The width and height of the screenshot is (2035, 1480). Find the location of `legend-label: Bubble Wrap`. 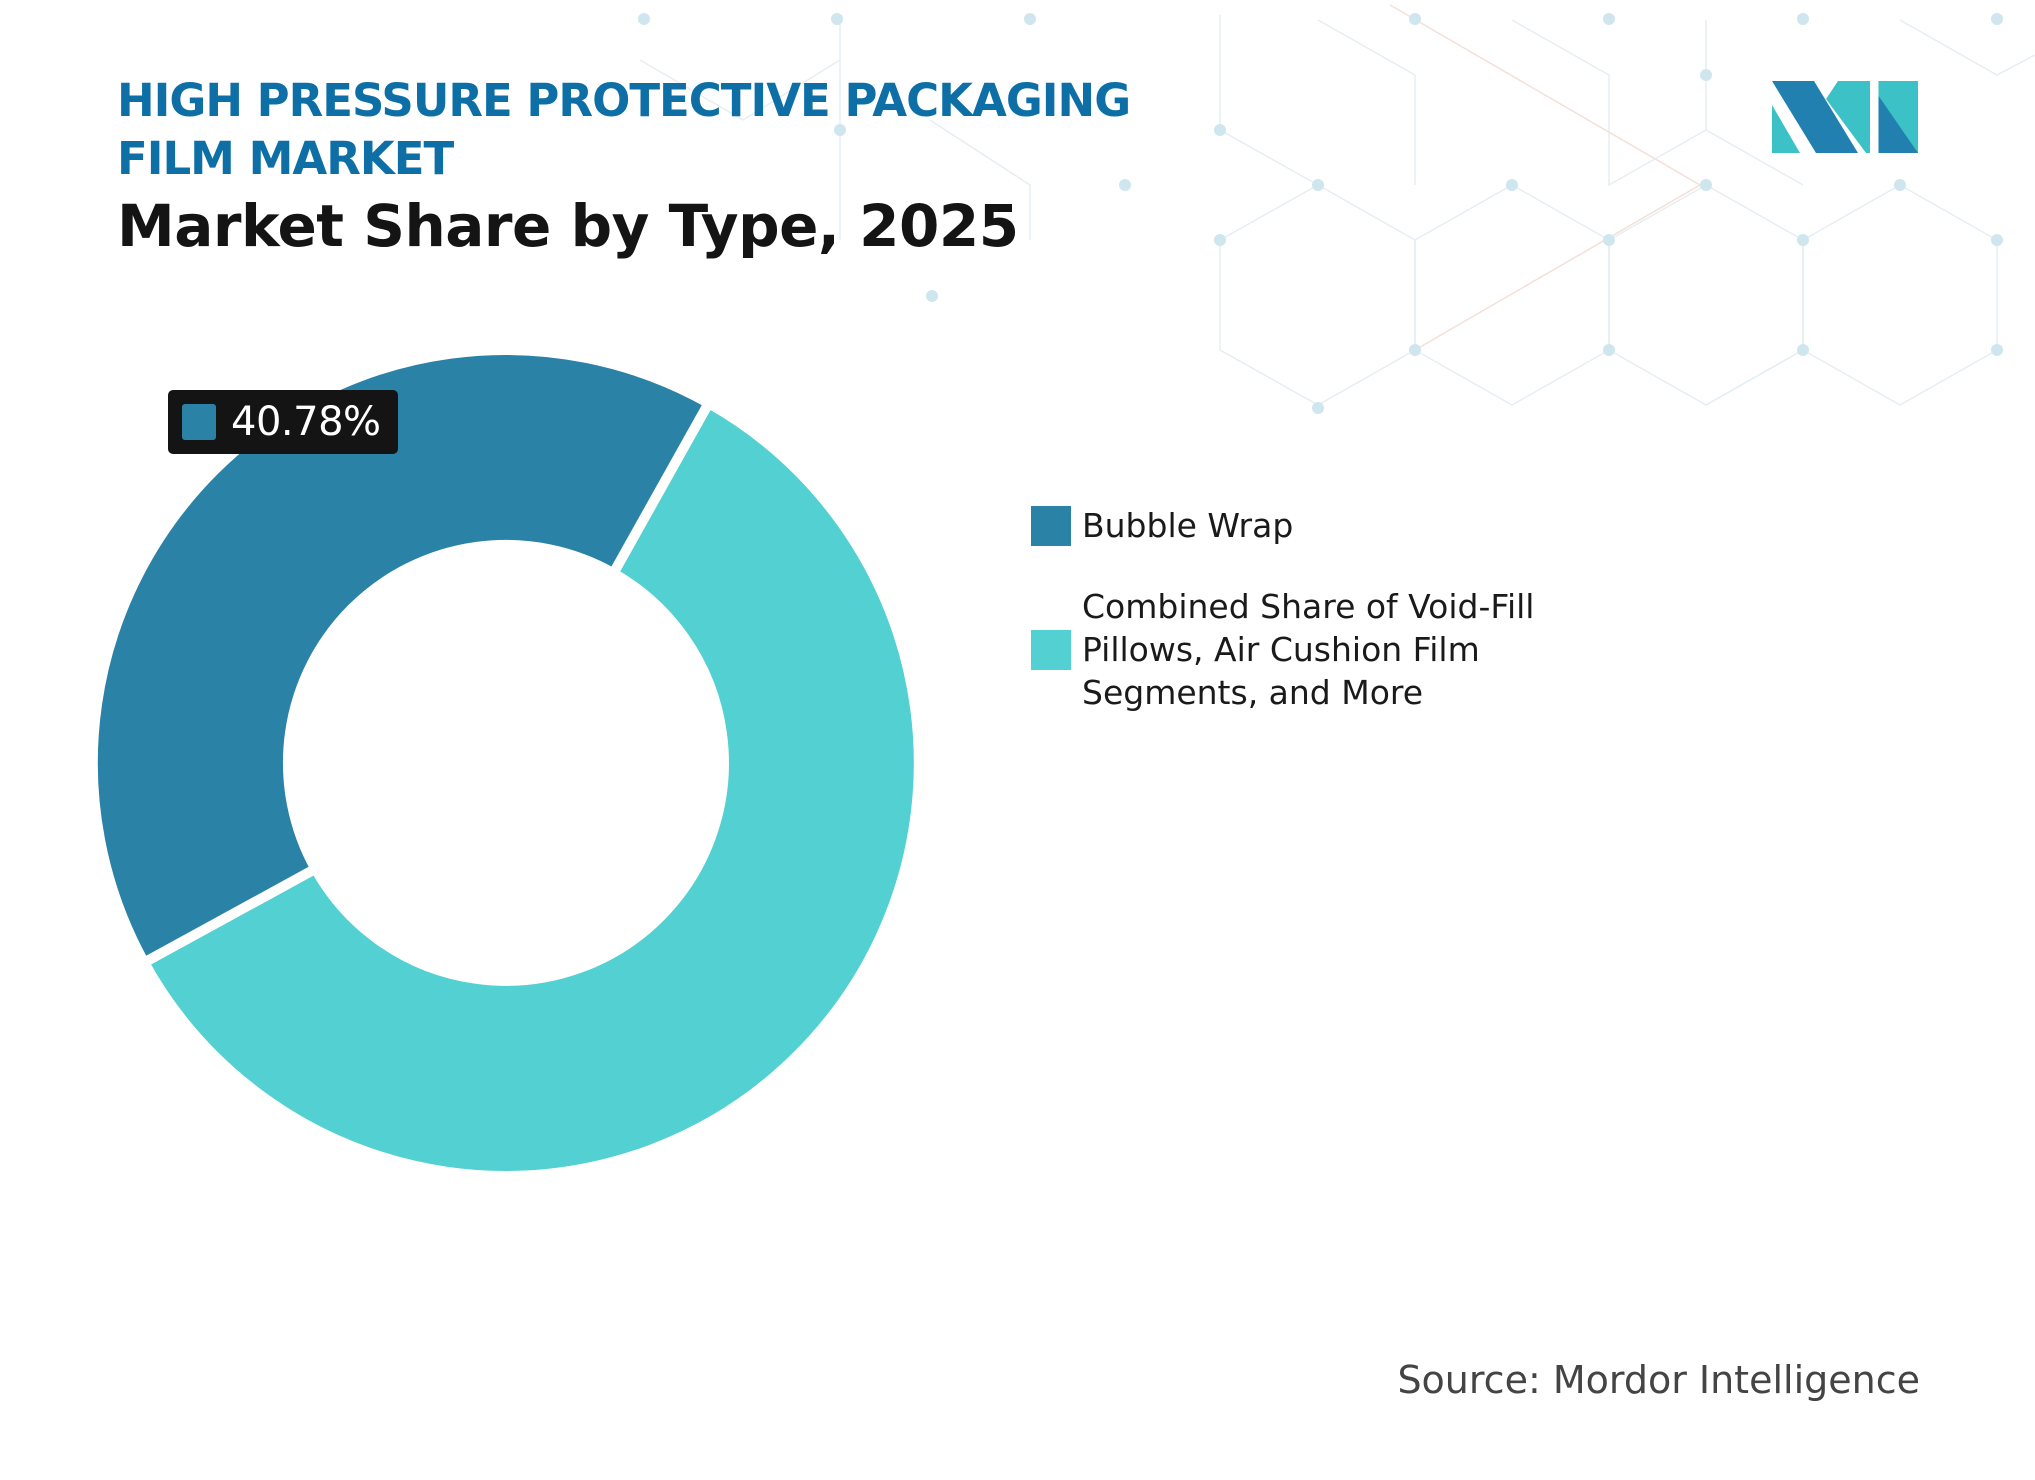

legend-label: Bubble Wrap is located at coordinates (1188, 525).